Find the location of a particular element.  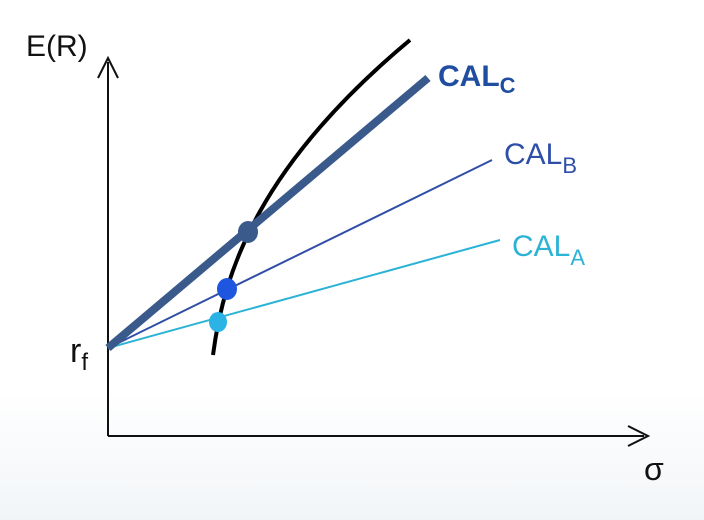

portfolio-c-point is located at coordinates (248, 232).